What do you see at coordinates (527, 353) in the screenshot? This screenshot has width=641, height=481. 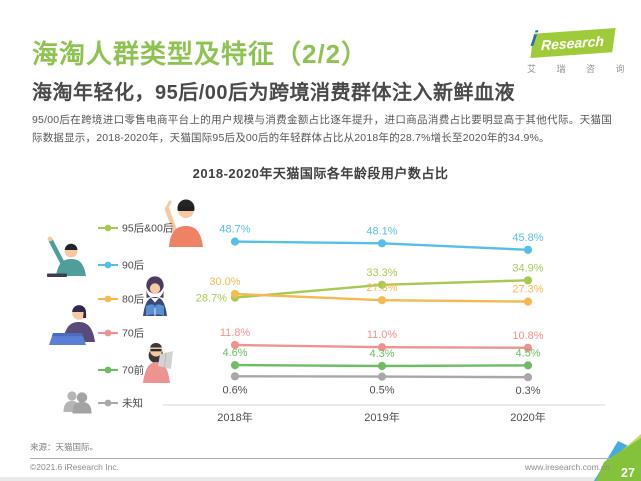 I see `data-label: 4.5%` at bounding box center [527, 353].